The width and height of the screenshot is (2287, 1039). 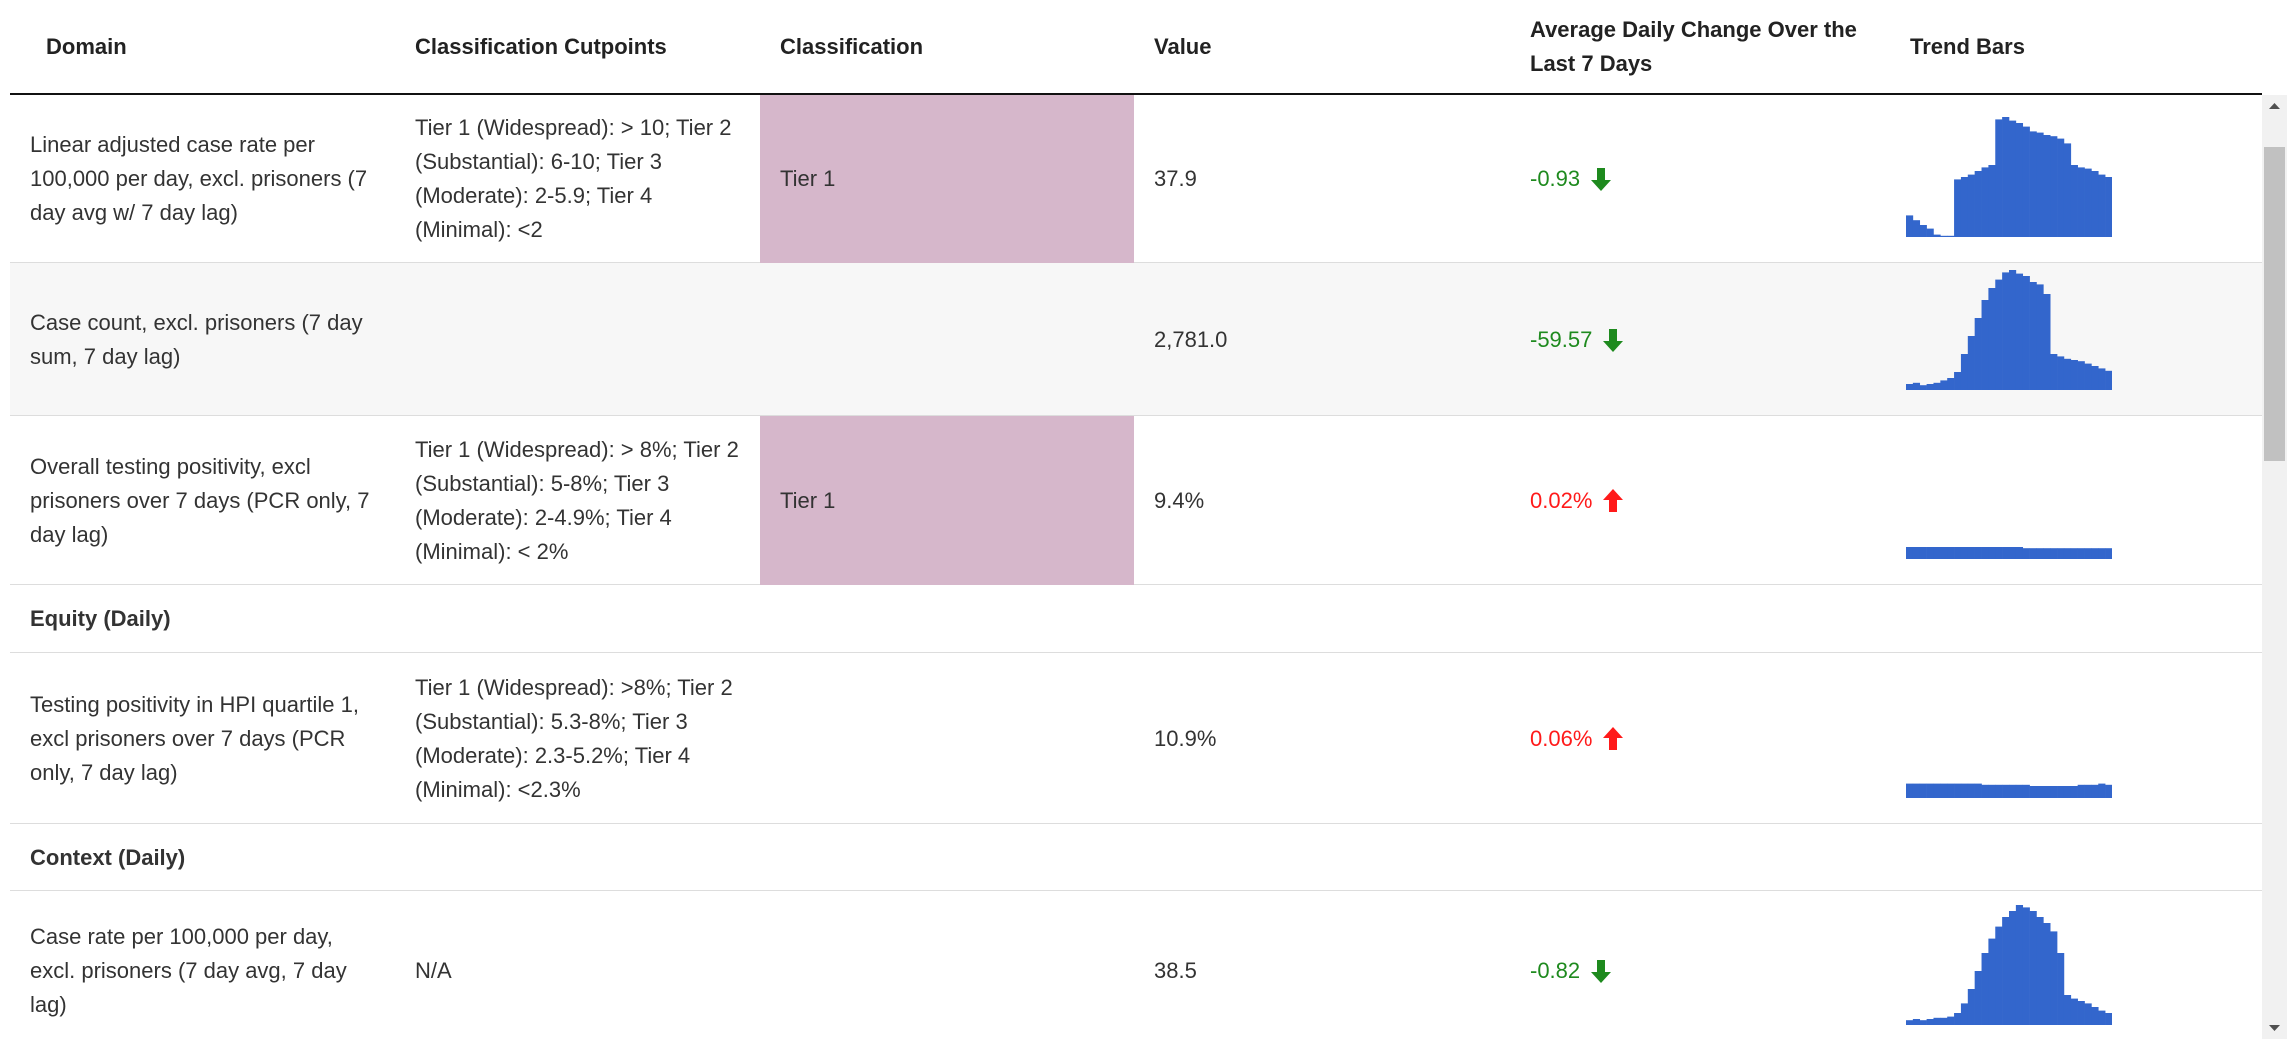 I want to click on scroll-thumb, so click(x=2274, y=304).